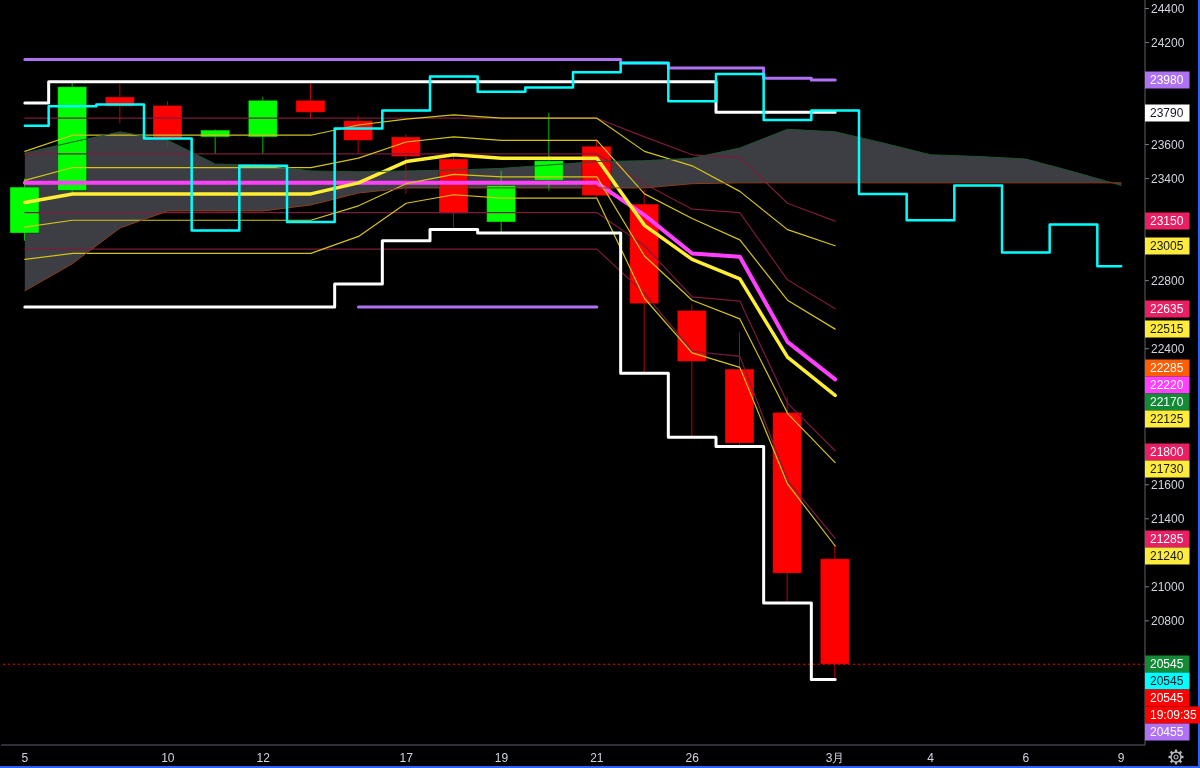  What do you see at coordinates (931, 757) in the screenshot?
I see `x-tick-label: 4` at bounding box center [931, 757].